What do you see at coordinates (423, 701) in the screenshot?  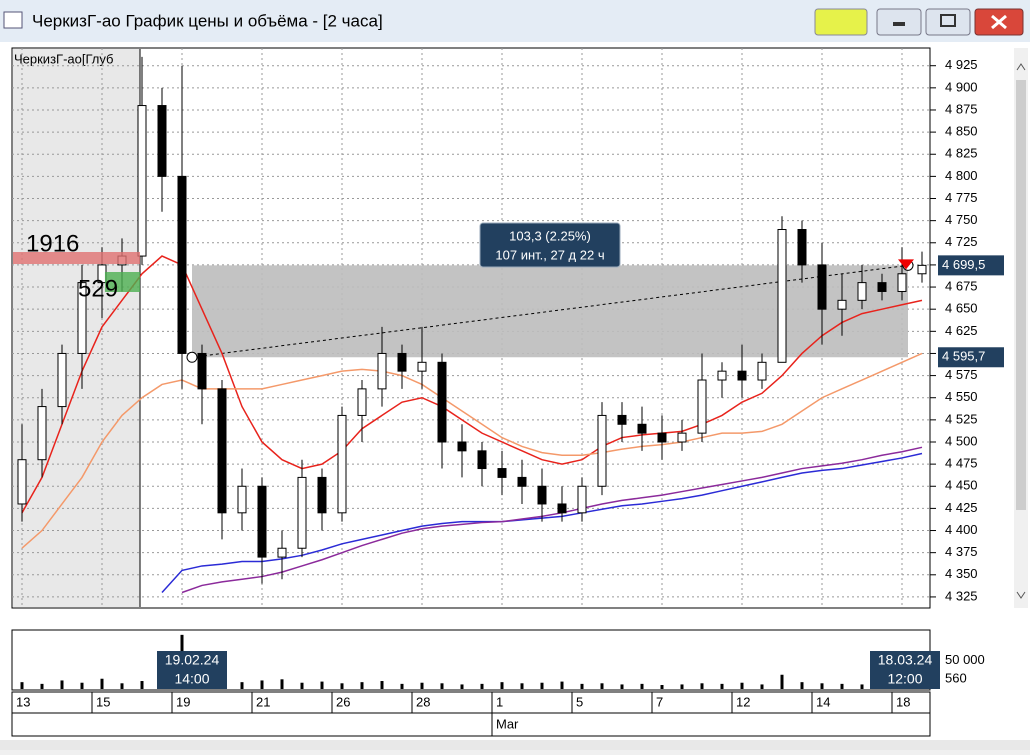 I see `x-tick-label: 28` at bounding box center [423, 701].